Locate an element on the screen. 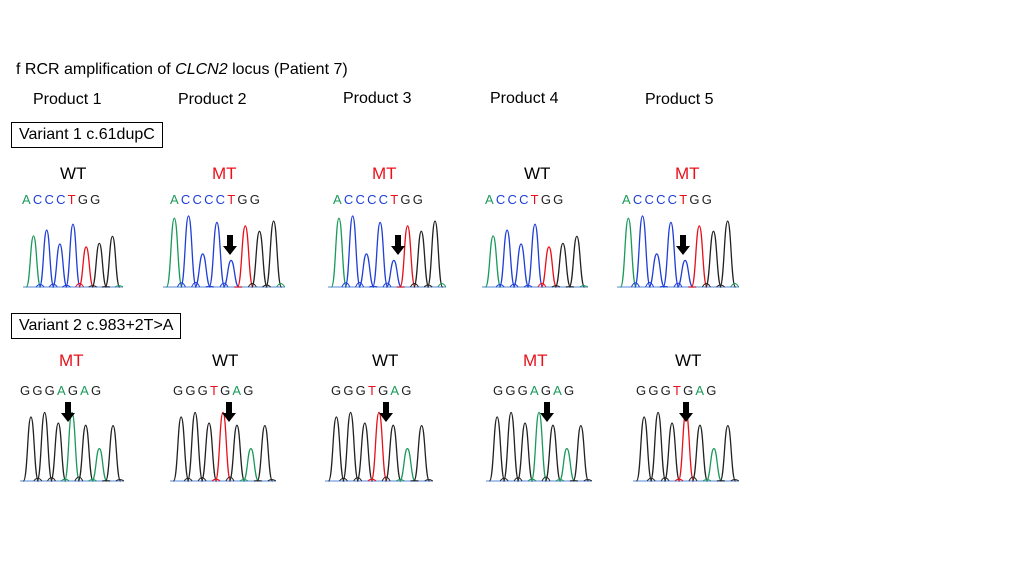 Image resolution: width=1024 pixels, height=576 pixels. variant-2-product-3-sequence: GGGTGAG is located at coordinates (372, 390).